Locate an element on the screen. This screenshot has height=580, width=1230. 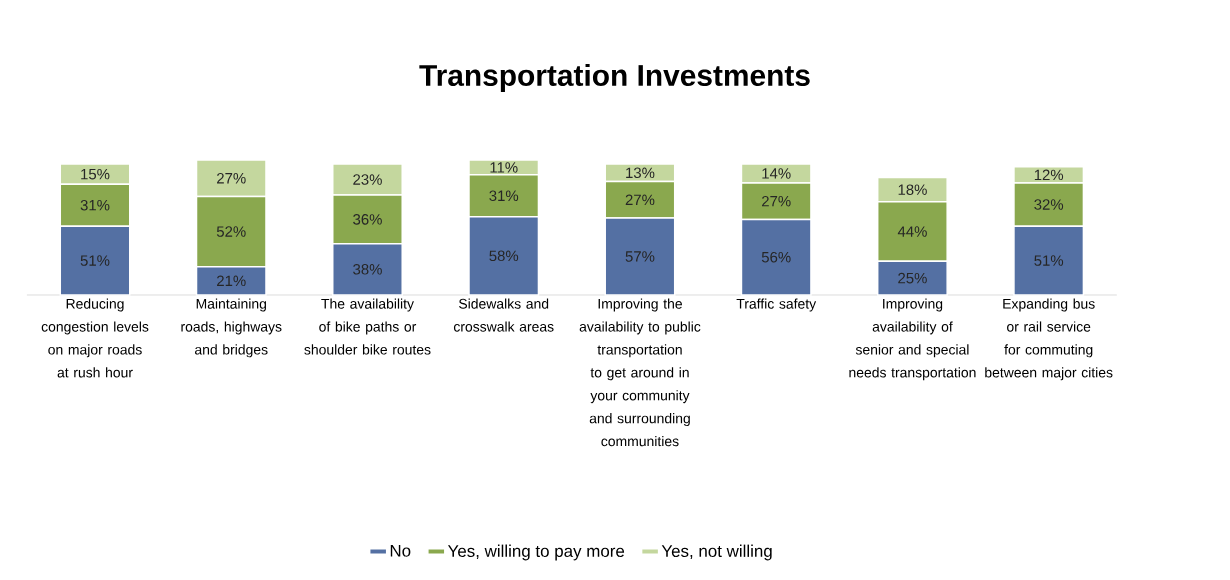
data-label: 38% is located at coordinates (367, 269).